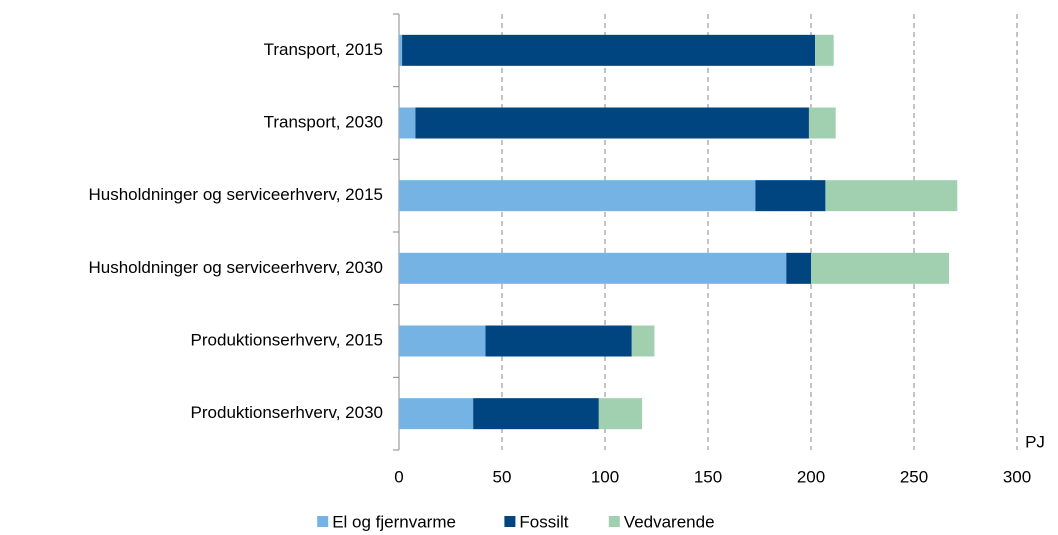  What do you see at coordinates (914, 476) in the screenshot?
I see `x-tick-label: 250` at bounding box center [914, 476].